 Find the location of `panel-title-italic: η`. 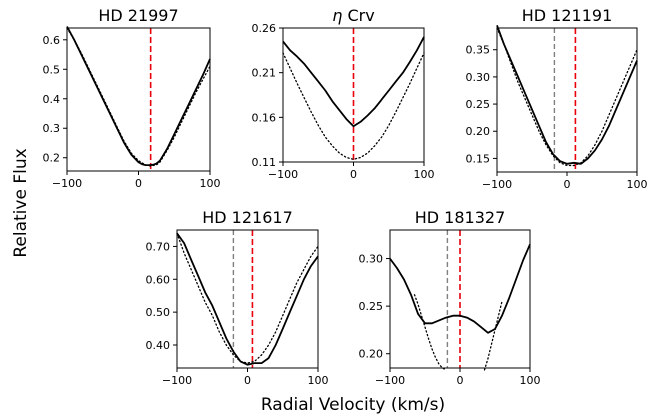

panel-title-italic: η is located at coordinates (337, 15).